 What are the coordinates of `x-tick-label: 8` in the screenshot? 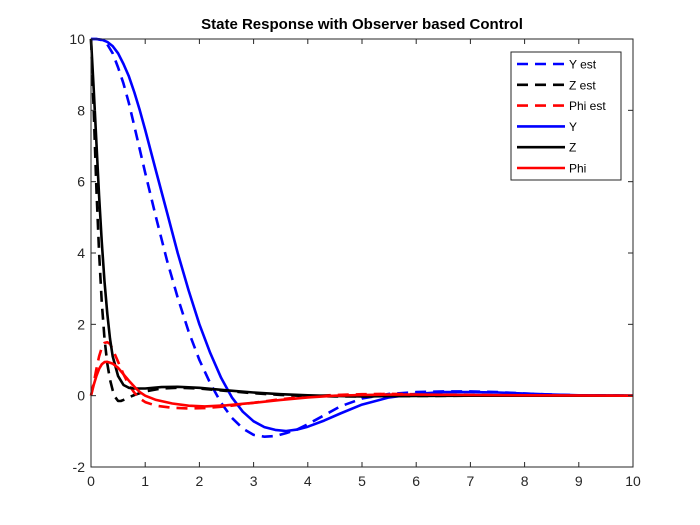 It's located at (525, 481).